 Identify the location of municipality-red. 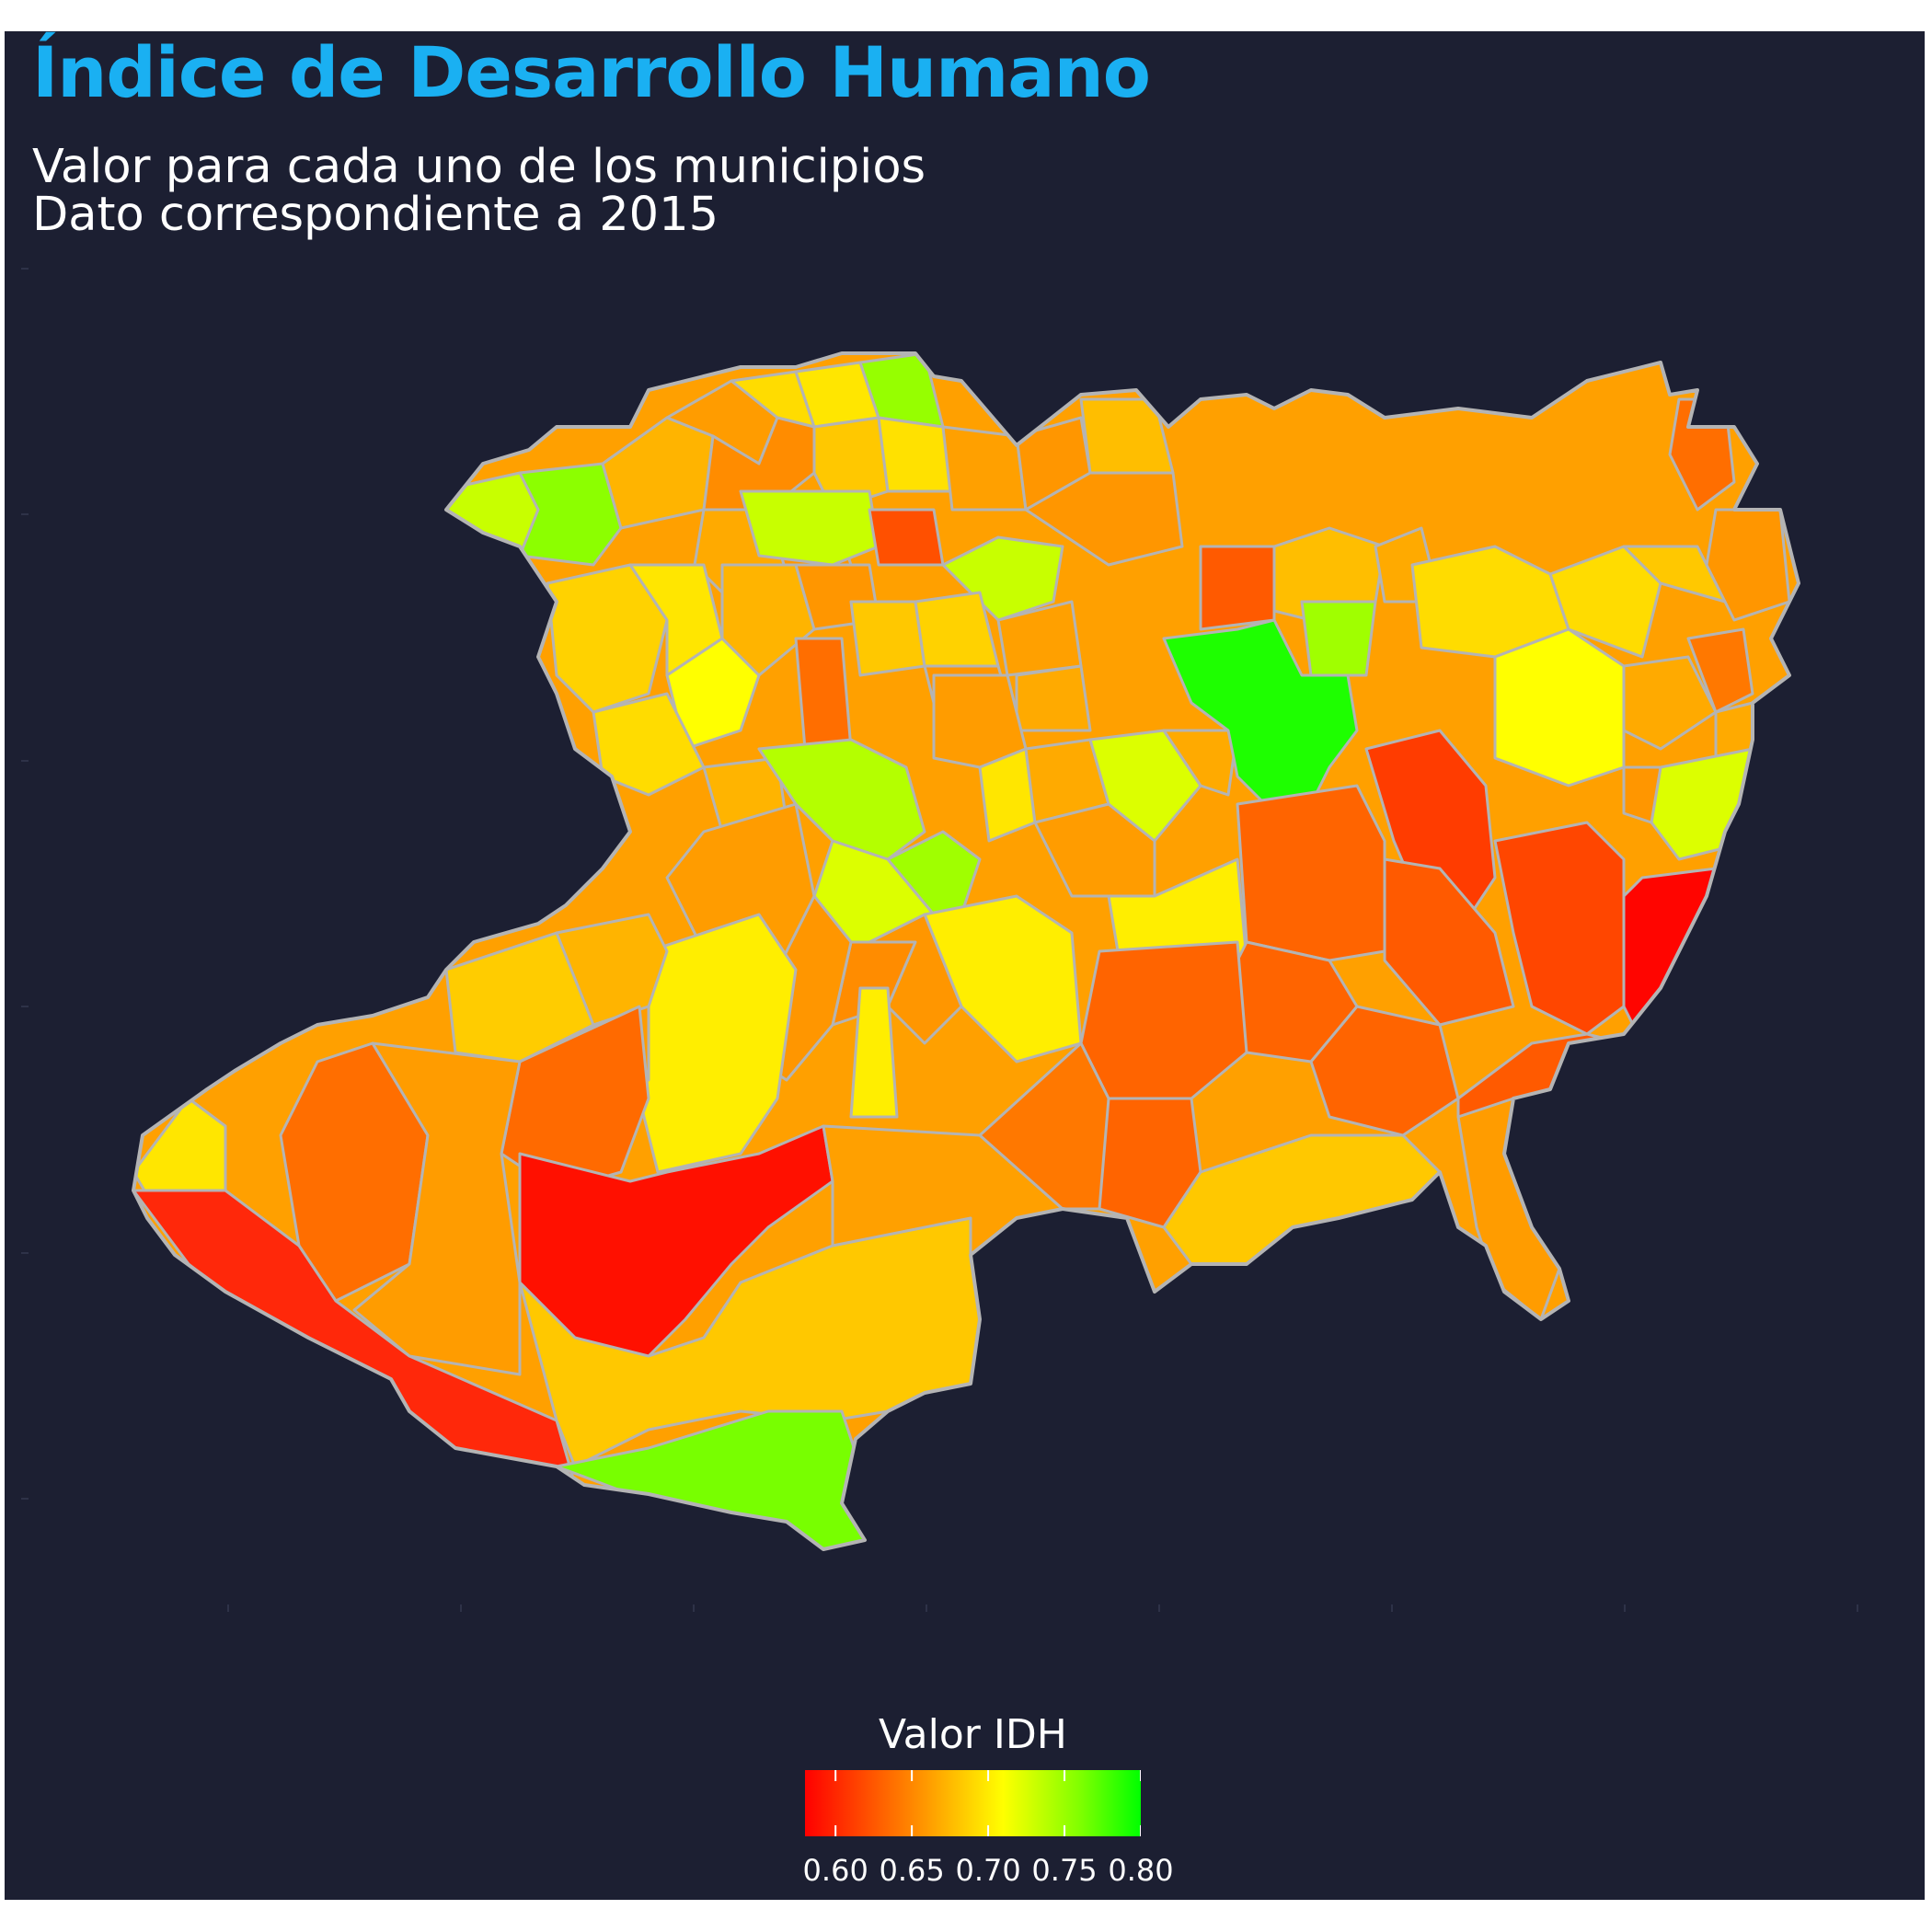
(1430, 832).